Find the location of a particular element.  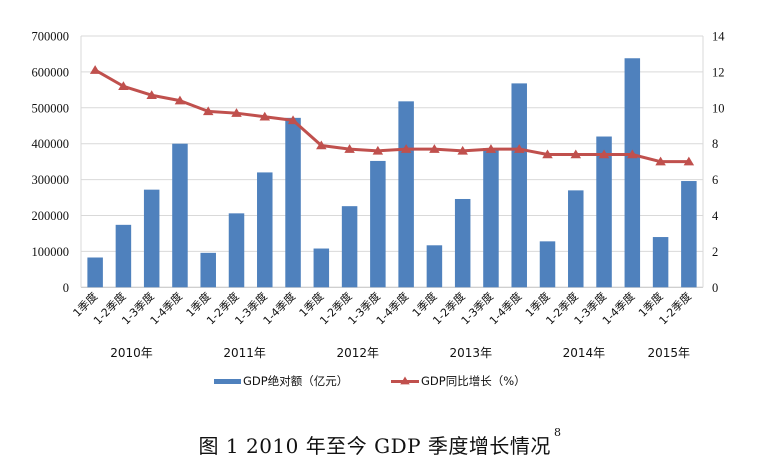

y-left-tick-label: 300000 is located at coordinates (51, 180).